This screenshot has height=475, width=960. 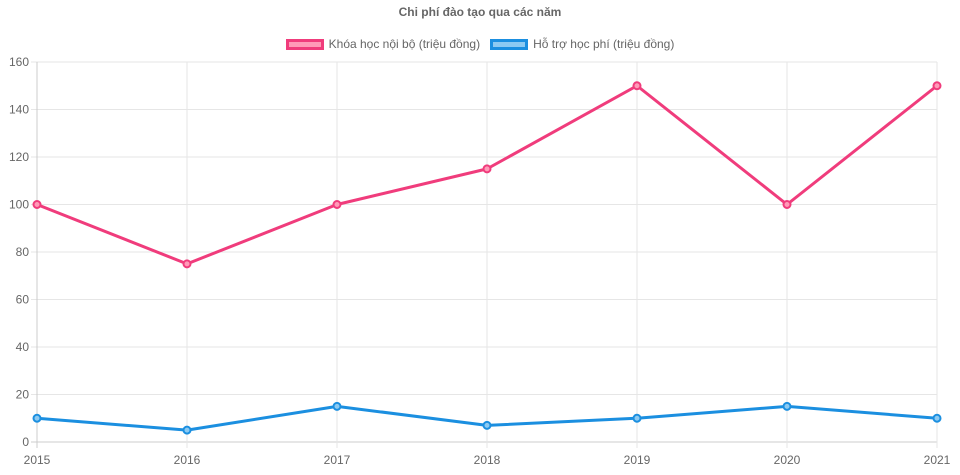 What do you see at coordinates (480, 12) in the screenshot?
I see `chart-title: Chi phí đào tạo qua các năm` at bounding box center [480, 12].